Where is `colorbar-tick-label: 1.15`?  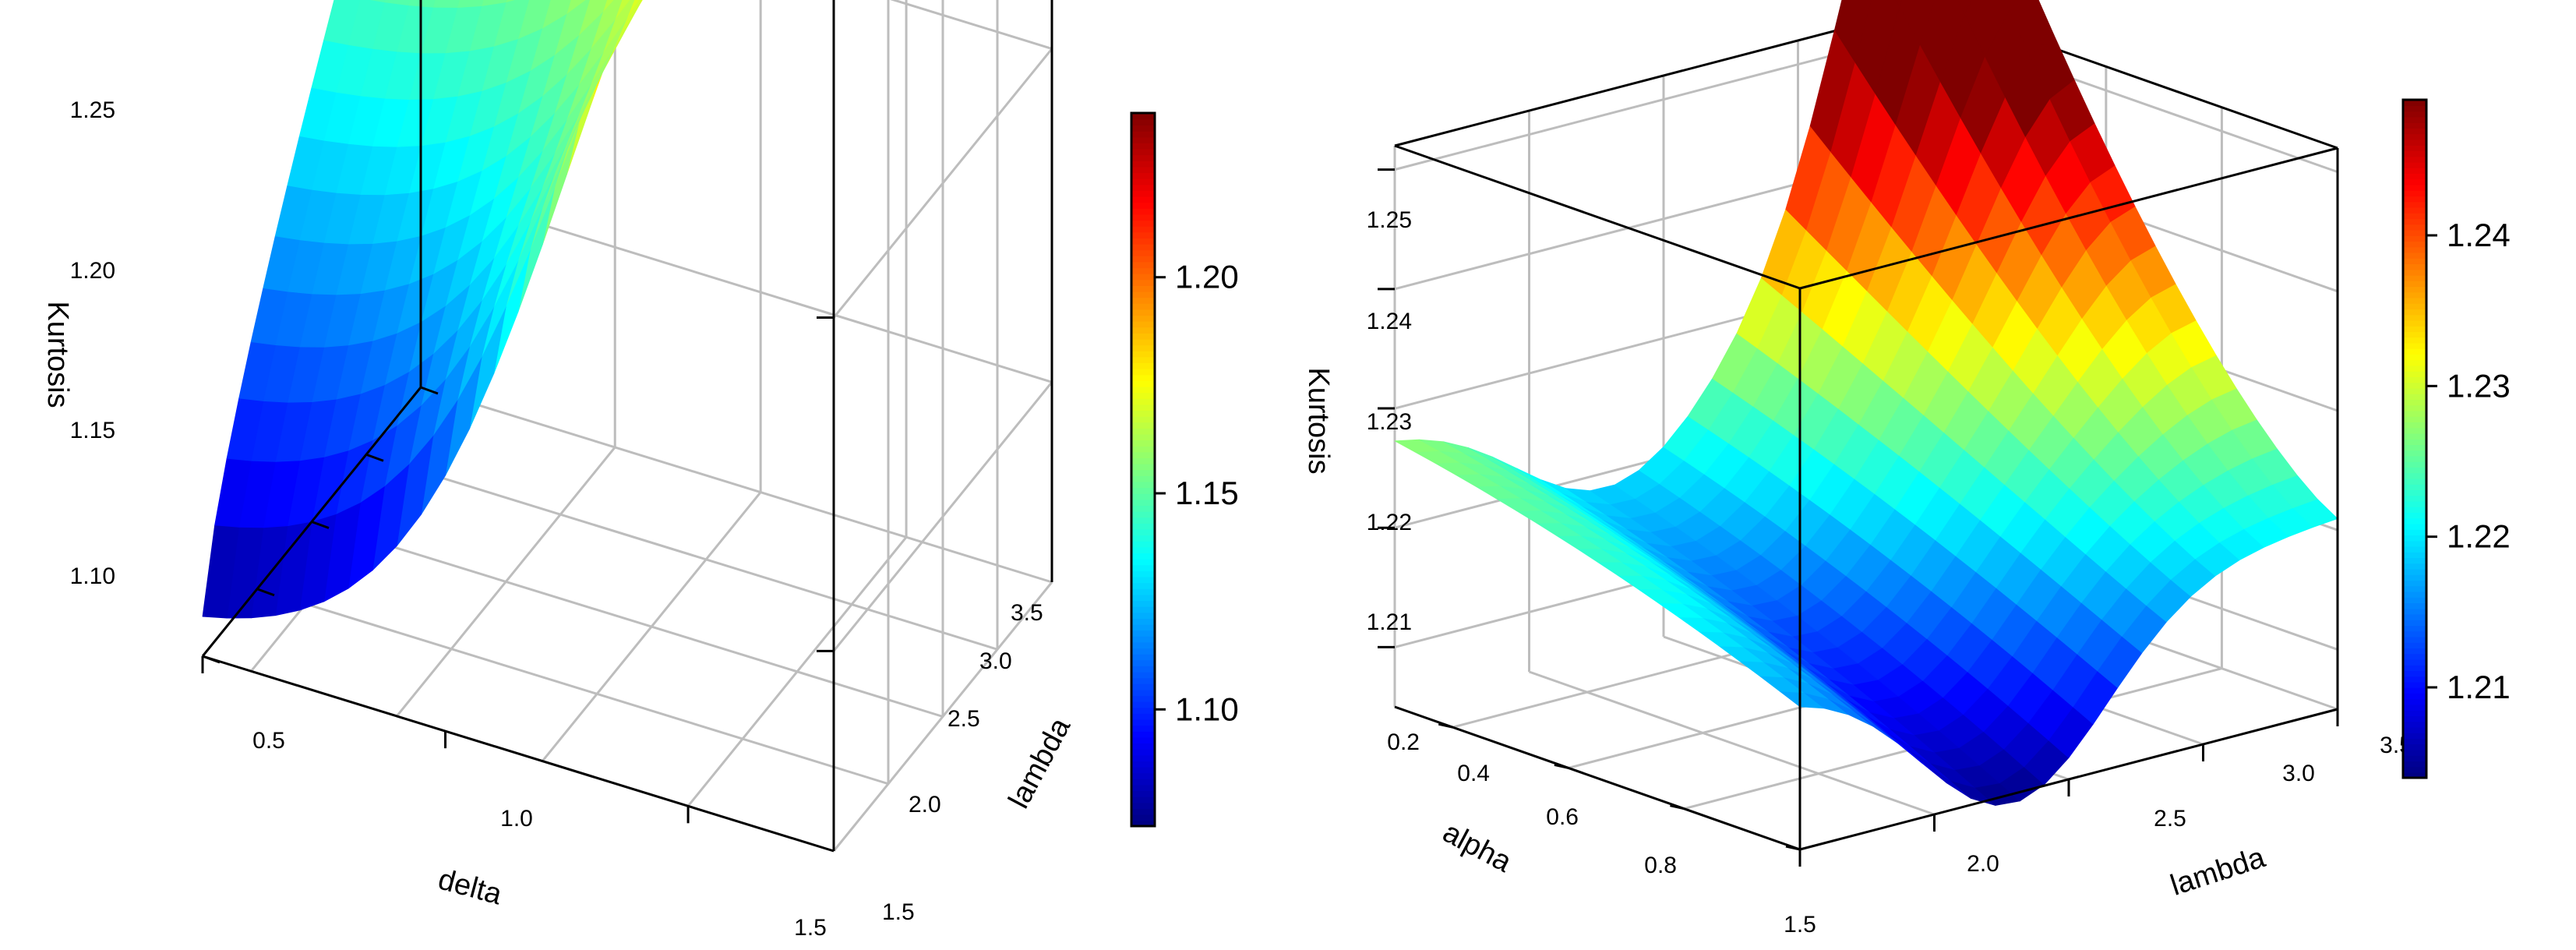 colorbar-tick-label: 1.15 is located at coordinates (1207, 493).